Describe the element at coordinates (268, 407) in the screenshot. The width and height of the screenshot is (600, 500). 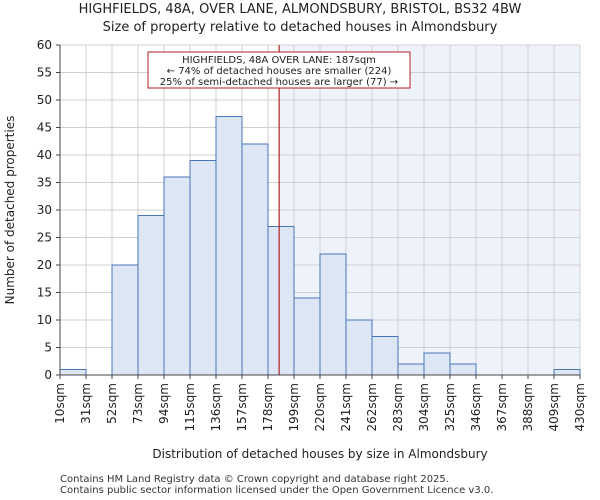
I see `x-tick-label: 178sqm` at that location.